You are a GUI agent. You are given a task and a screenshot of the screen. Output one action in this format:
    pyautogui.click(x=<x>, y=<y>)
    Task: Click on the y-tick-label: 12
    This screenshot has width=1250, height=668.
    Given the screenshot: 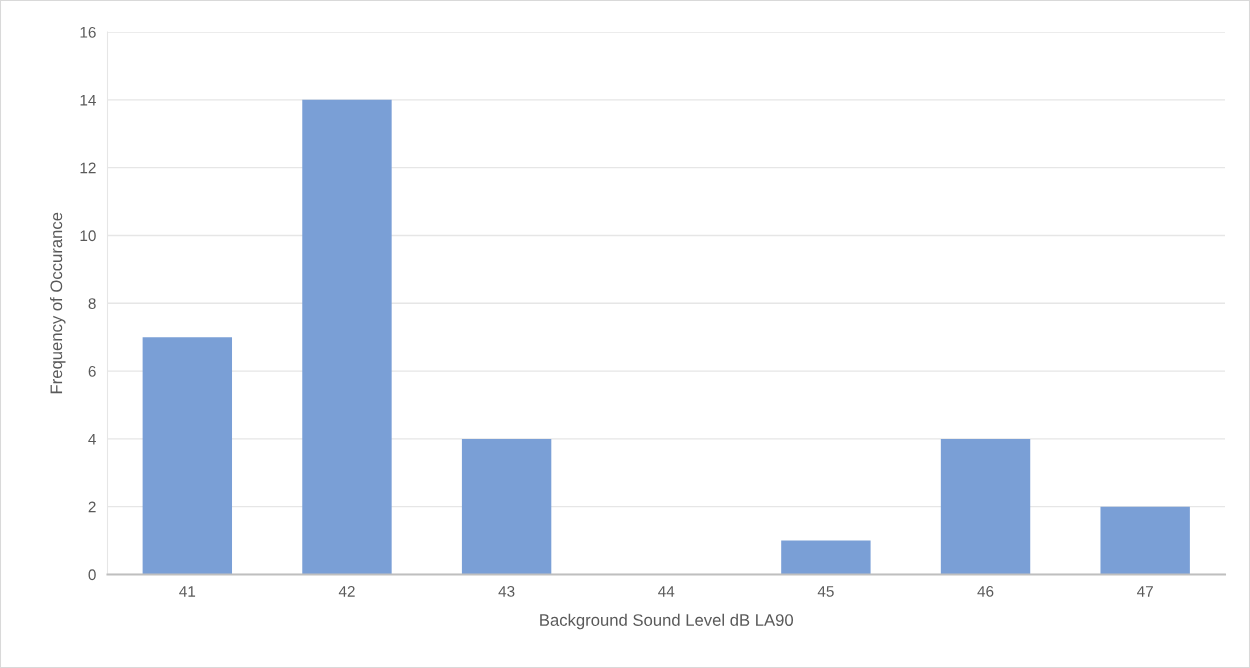 What is the action you would take?
    pyautogui.click(x=88, y=168)
    